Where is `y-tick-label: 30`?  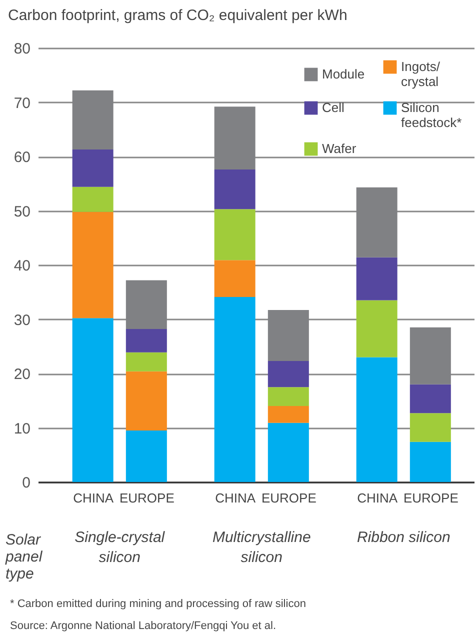
y-tick-label: 30 is located at coordinates (22, 320).